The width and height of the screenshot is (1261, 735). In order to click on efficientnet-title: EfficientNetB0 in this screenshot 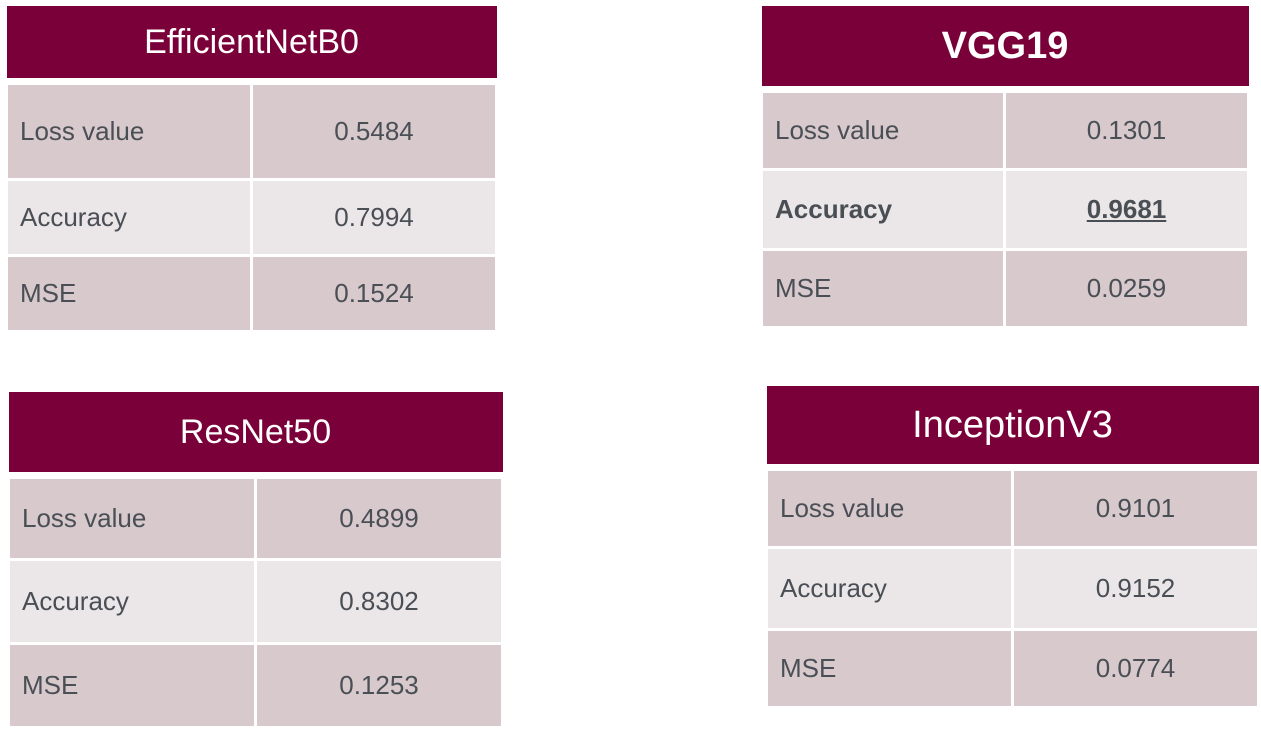, I will do `click(251, 42)`.